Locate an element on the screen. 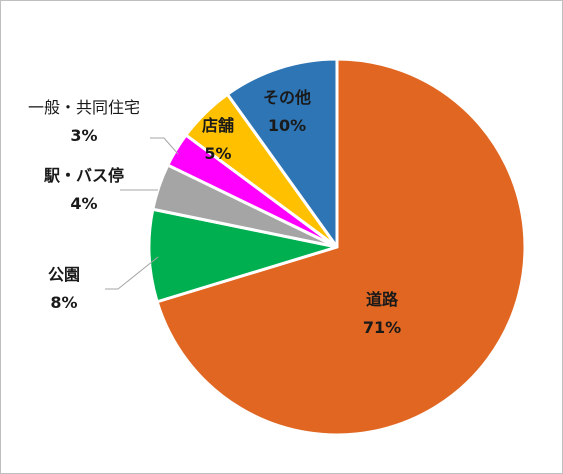  slice-category-label: 駅・バス停 is located at coordinates (83, 175).